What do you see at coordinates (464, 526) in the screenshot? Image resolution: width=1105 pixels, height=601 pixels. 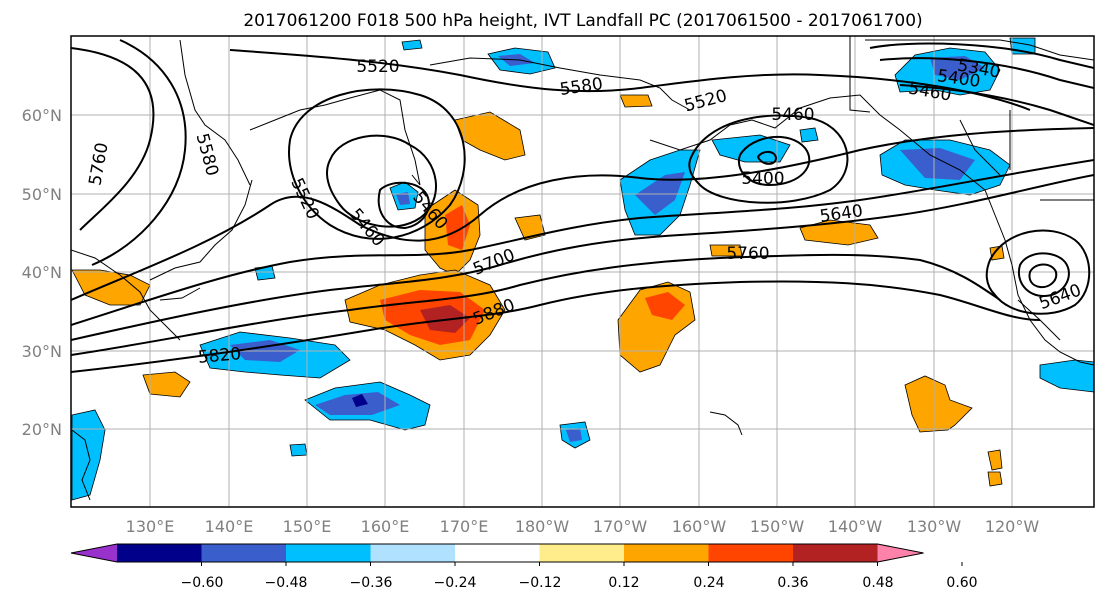 I see `lon-label: 170°E` at bounding box center [464, 526].